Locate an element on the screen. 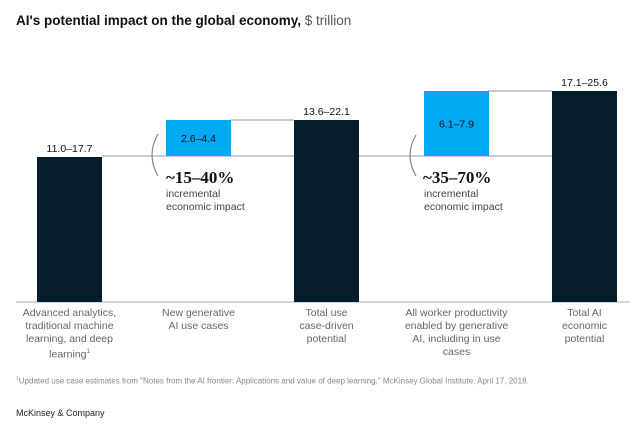 The height and width of the screenshot is (428, 640). annotation-value-1: ~15–40% is located at coordinates (200, 177).